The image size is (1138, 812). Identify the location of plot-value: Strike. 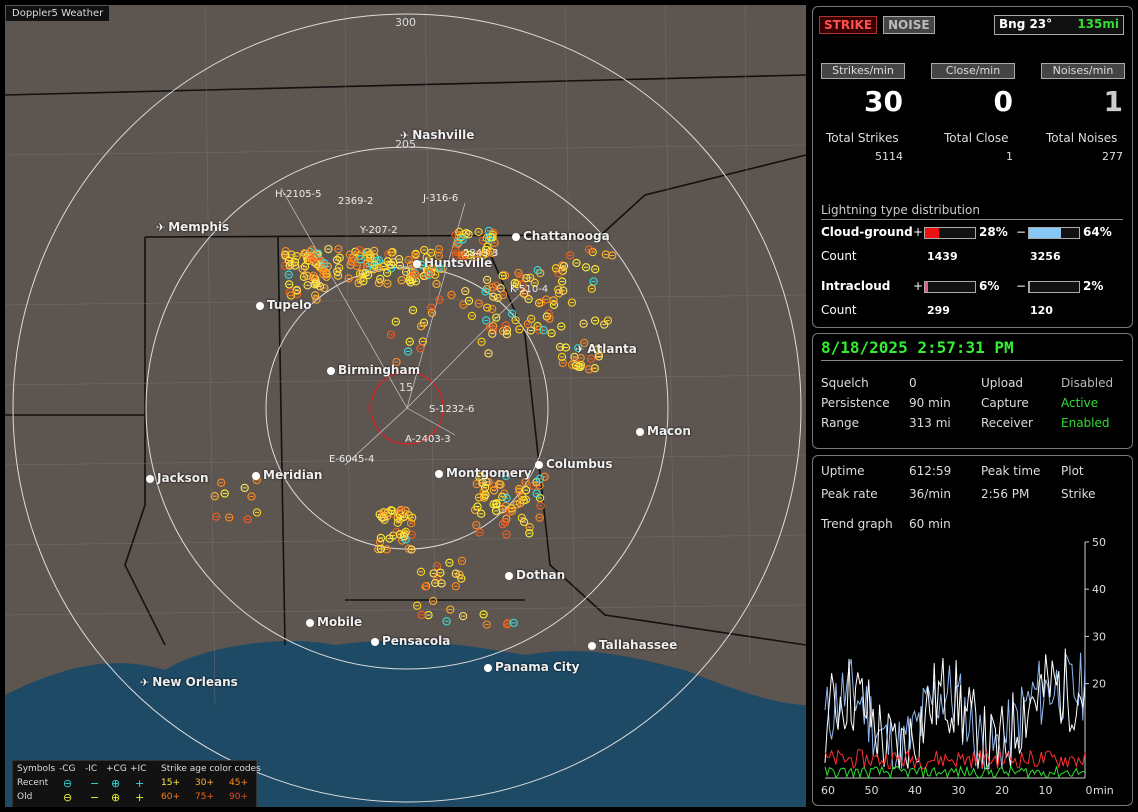
(1078, 494).